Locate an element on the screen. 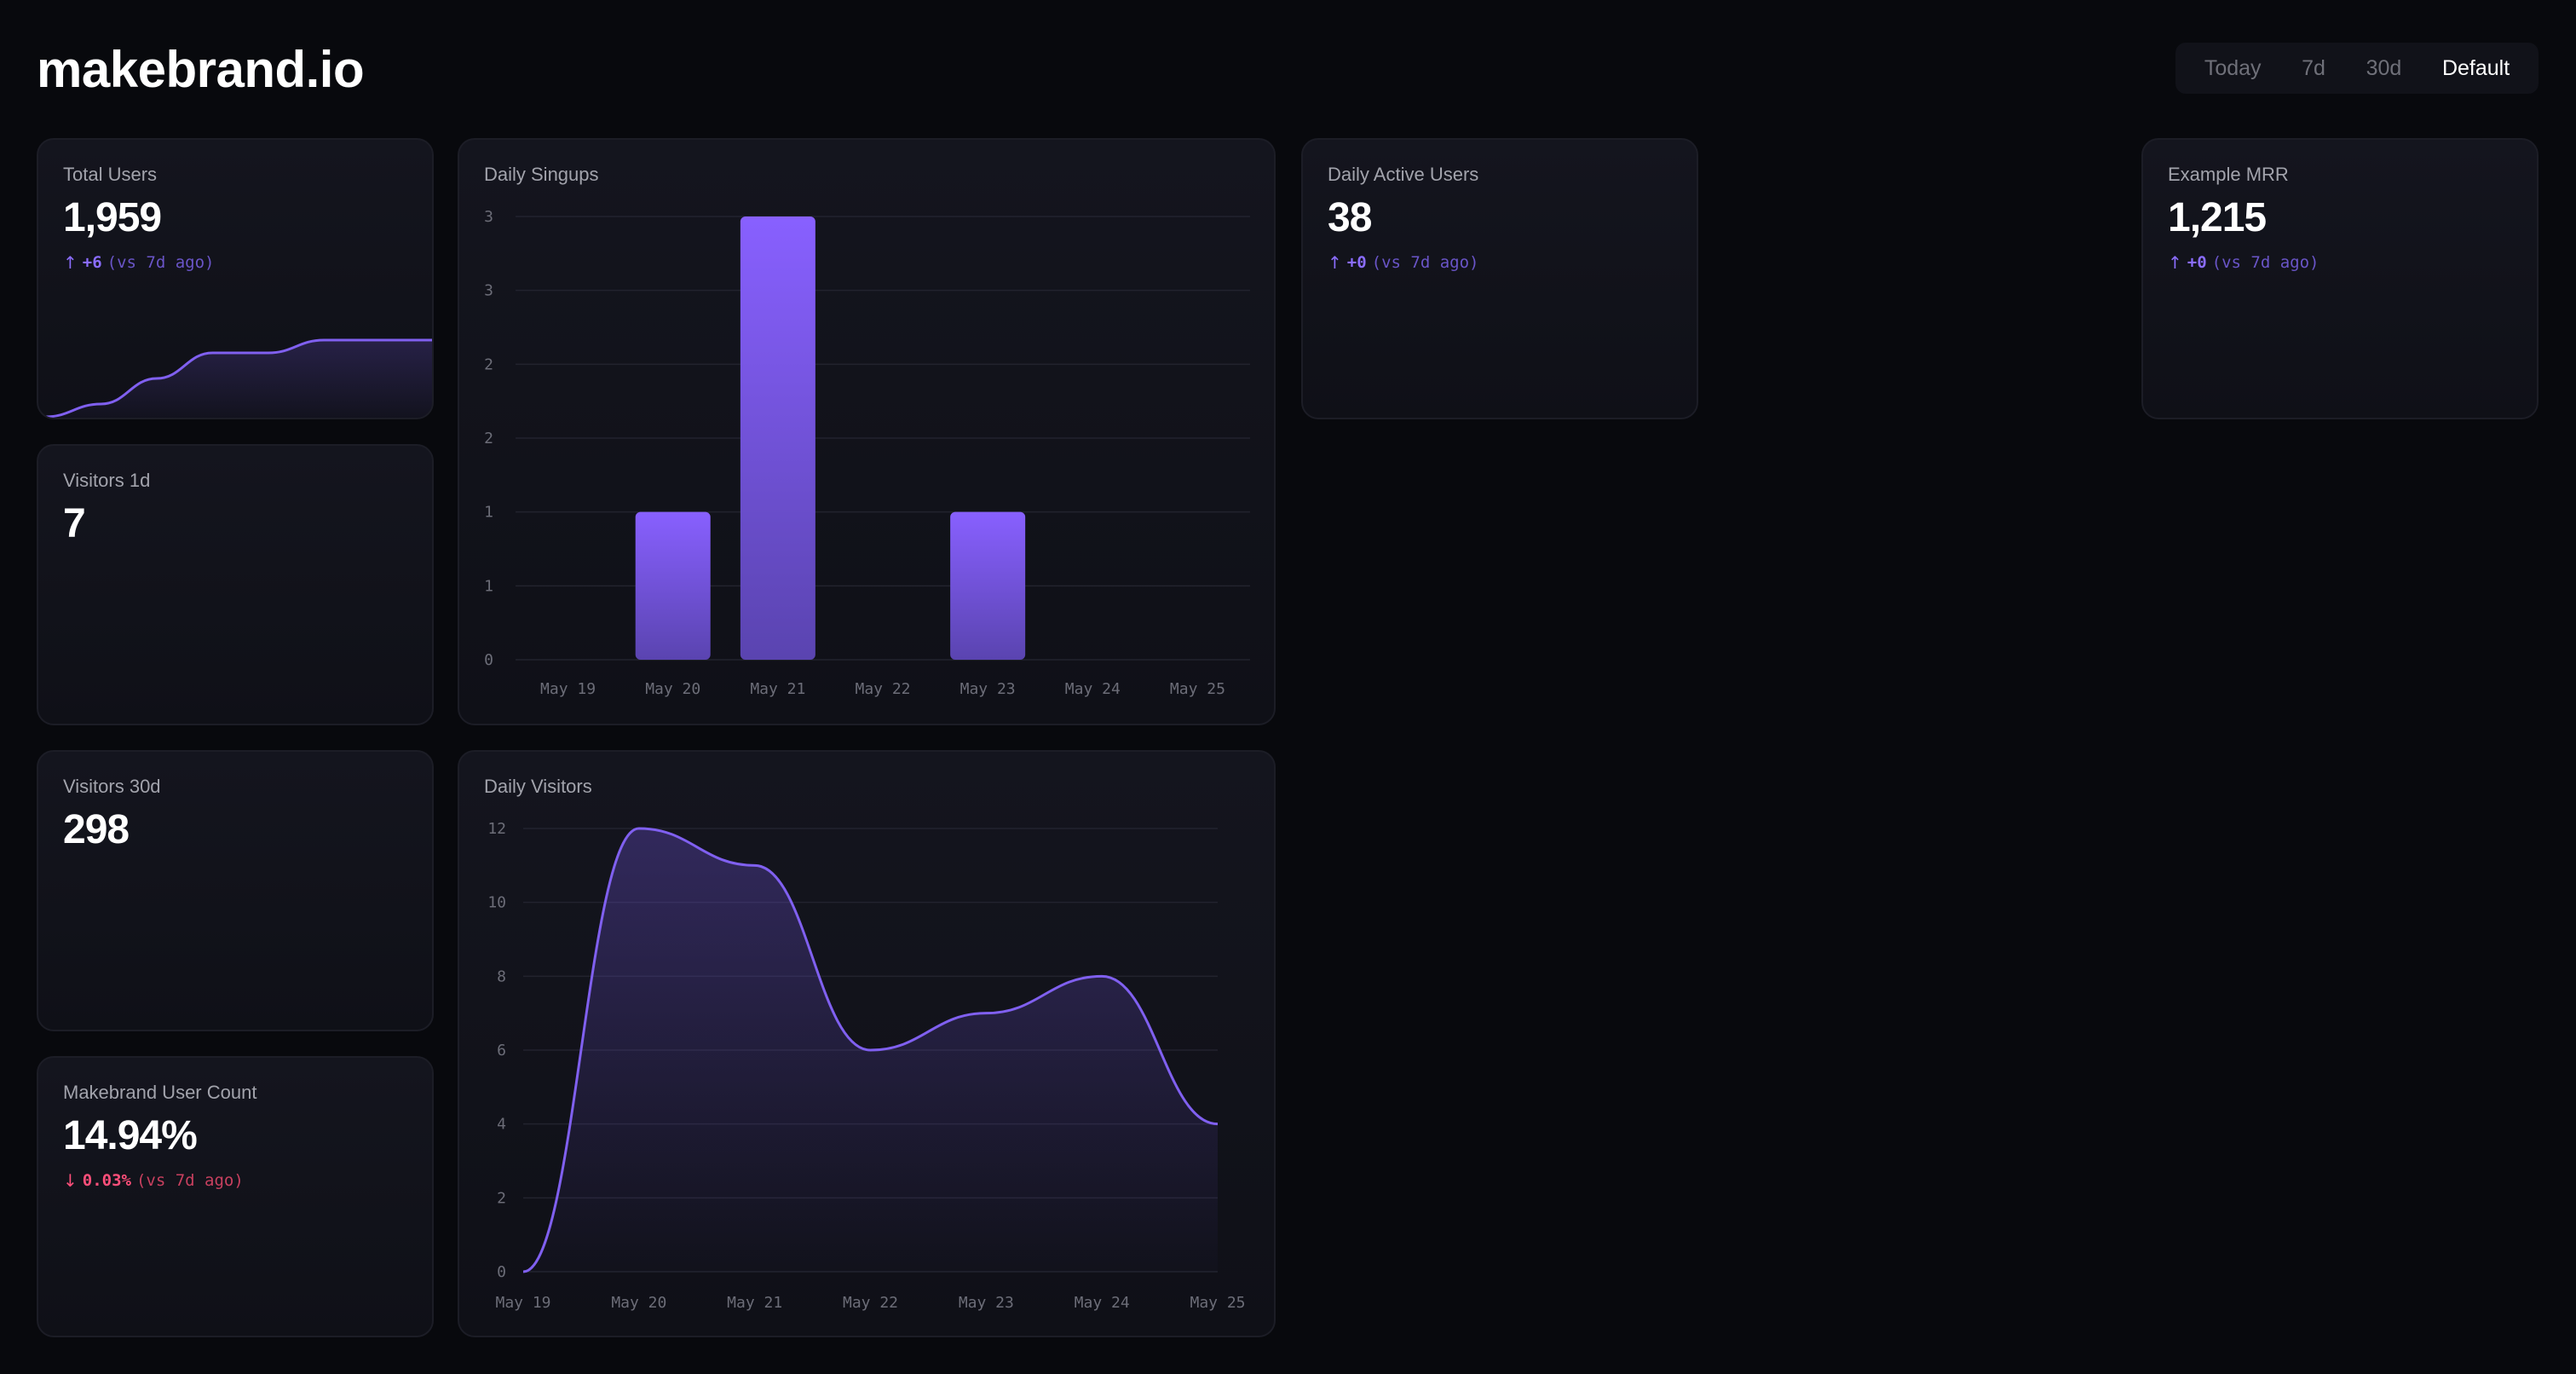 Image resolution: width=2576 pixels, height=1374 pixels. visitors-30d-value: 298 is located at coordinates (96, 829).